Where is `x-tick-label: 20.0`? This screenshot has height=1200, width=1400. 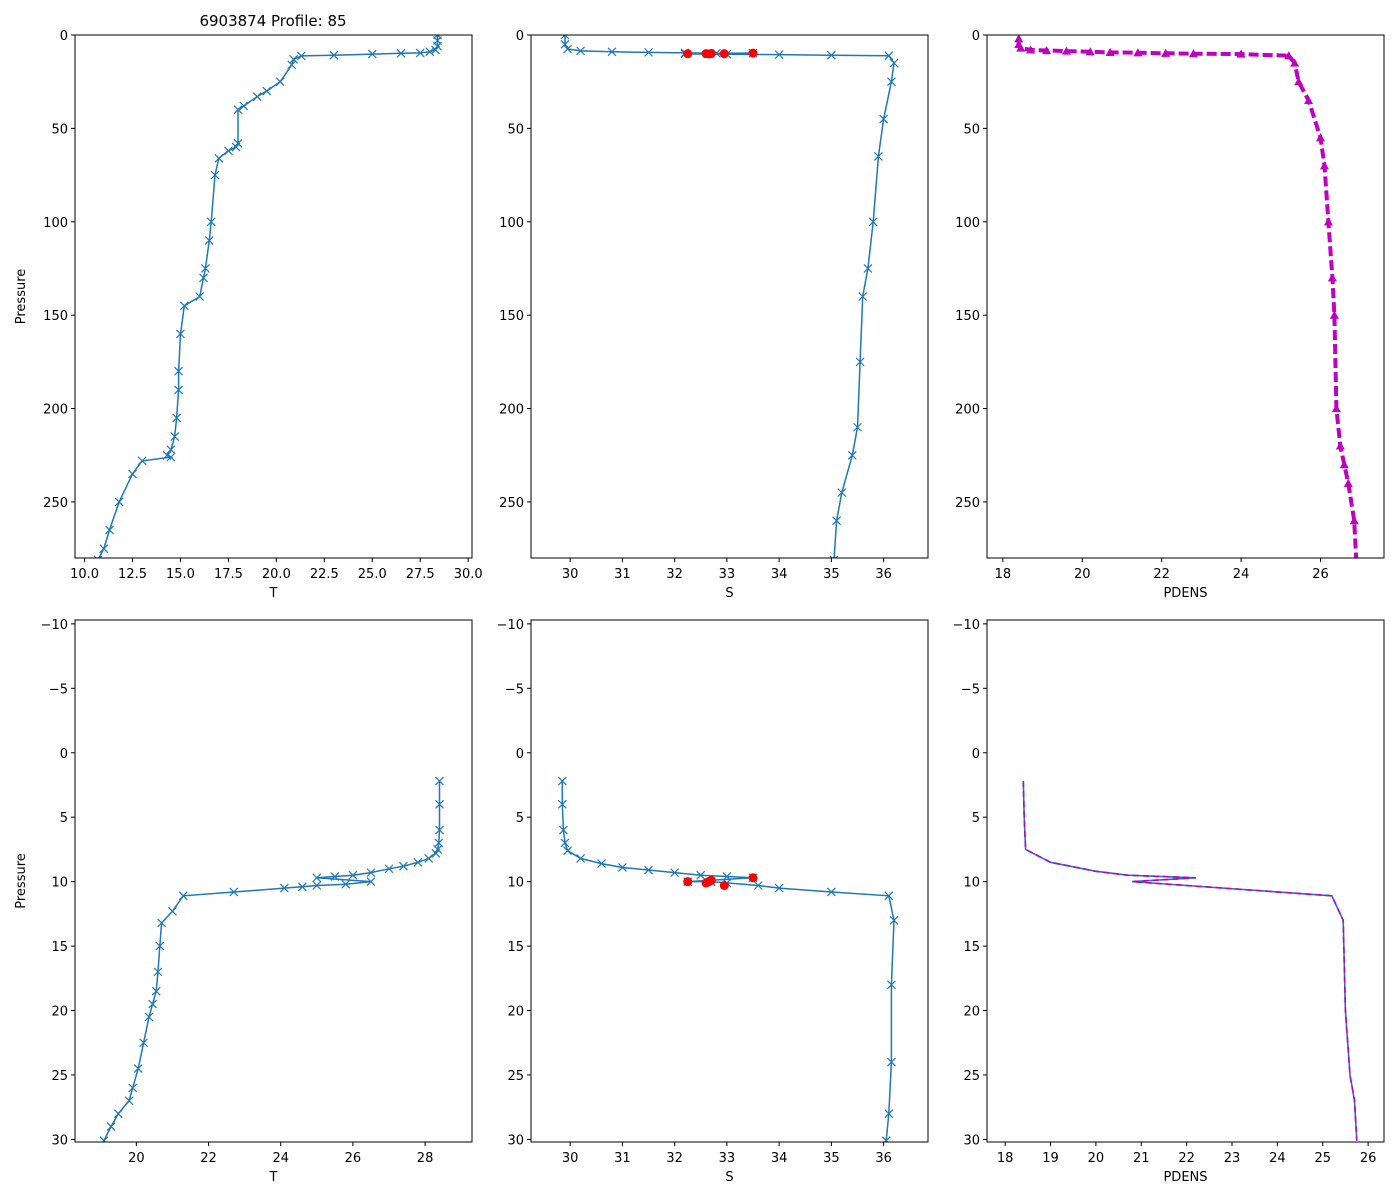
x-tick-label: 20.0 is located at coordinates (276, 574).